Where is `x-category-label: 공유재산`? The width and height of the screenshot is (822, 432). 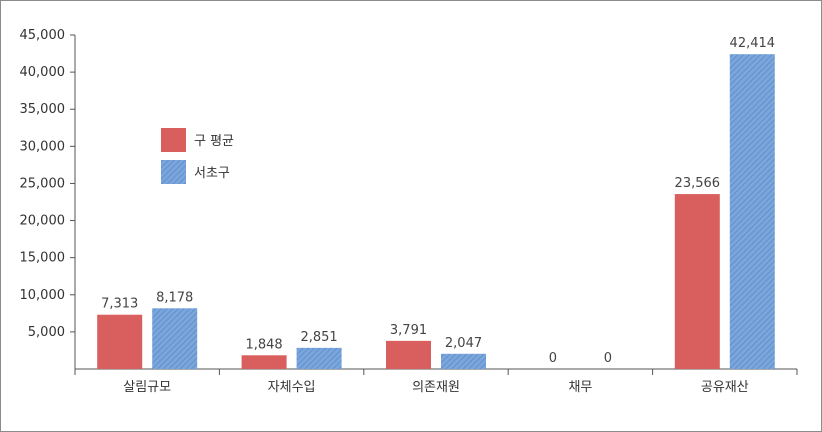
x-category-label: 공유재산 is located at coordinates (725, 387).